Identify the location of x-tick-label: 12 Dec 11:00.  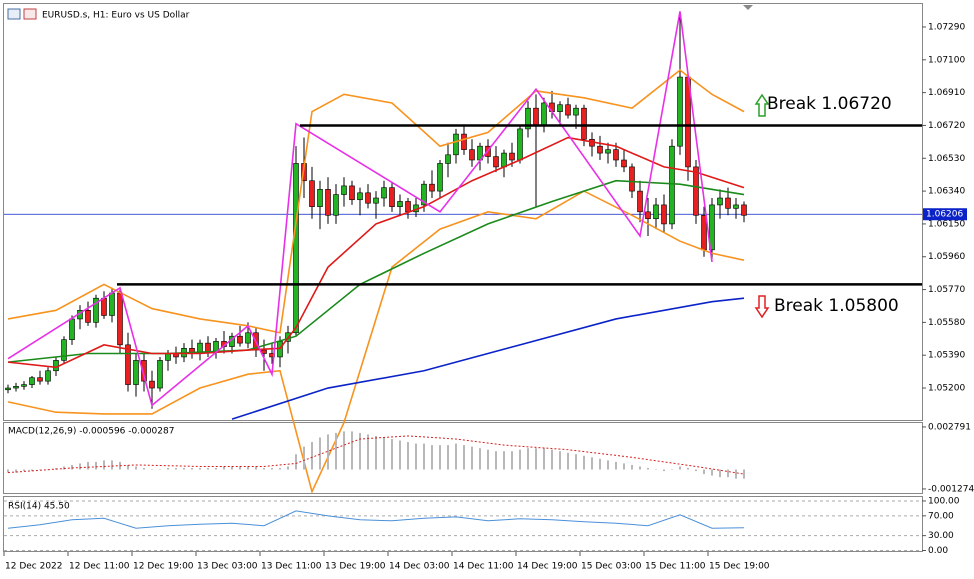
(99, 567).